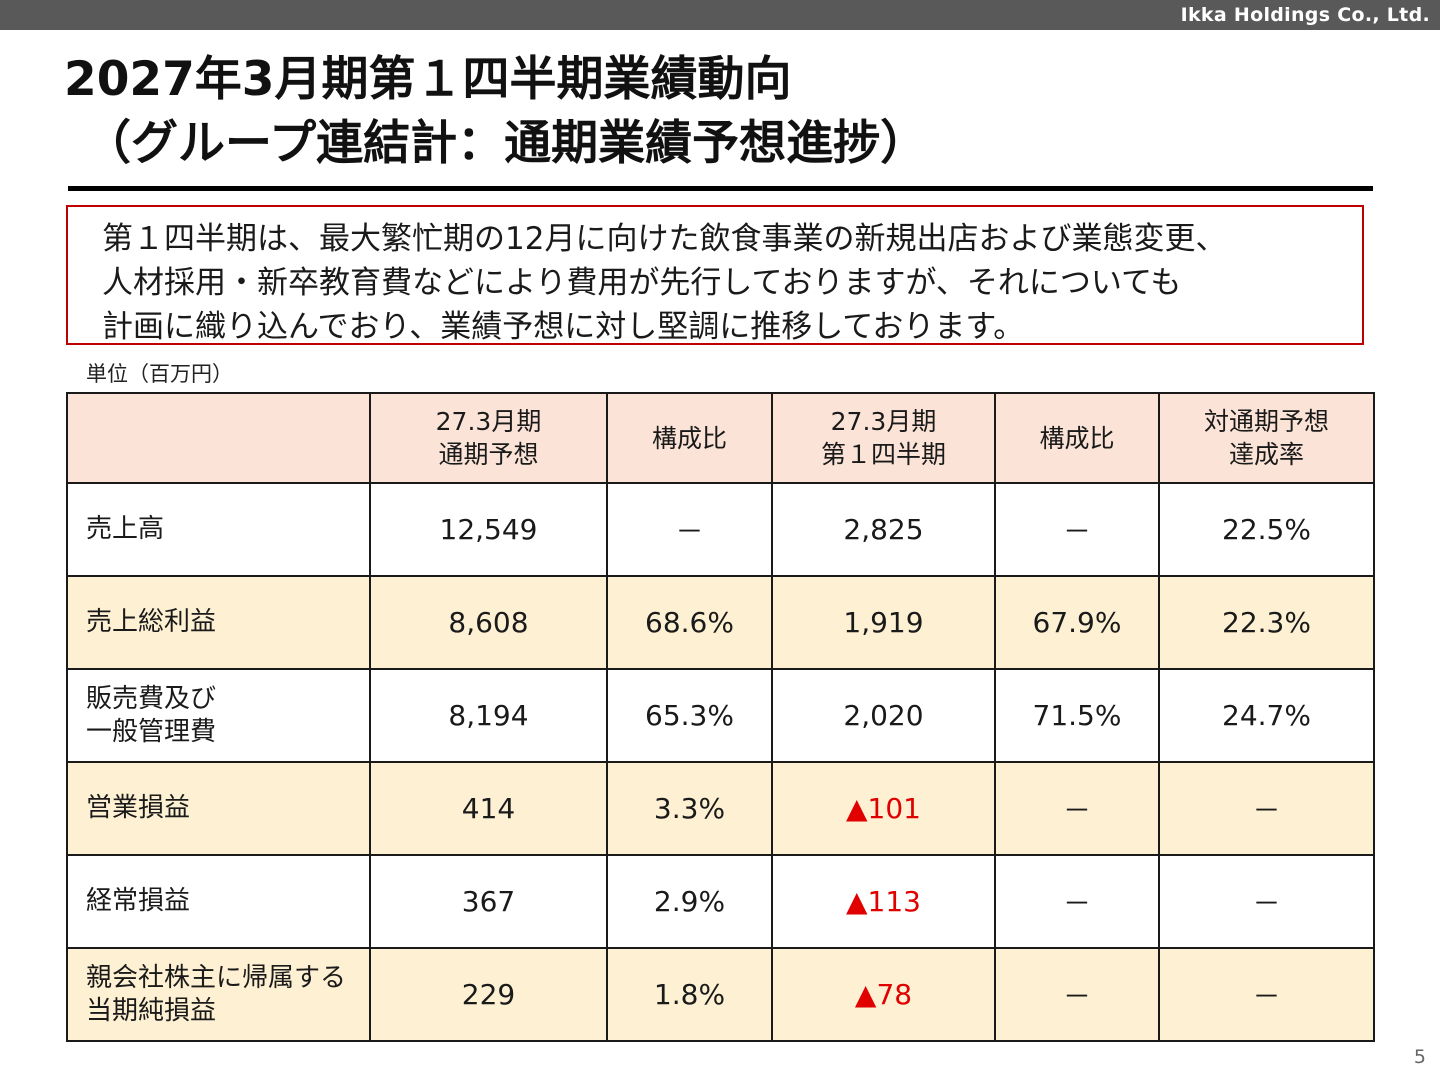 The height and width of the screenshot is (1080, 1440). Describe the element at coordinates (1266, 454) in the screenshot. I see `header-text: 達成率` at that location.